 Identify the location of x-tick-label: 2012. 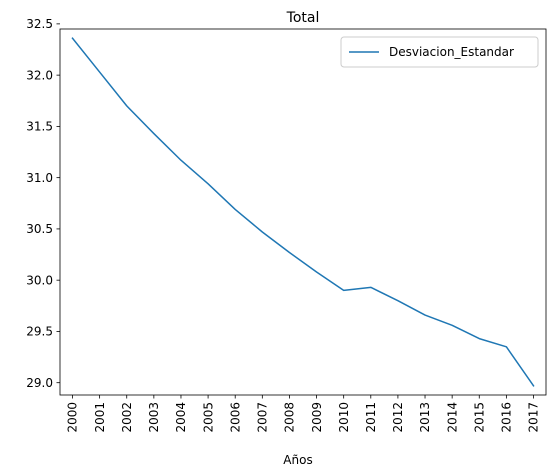
(398, 417).